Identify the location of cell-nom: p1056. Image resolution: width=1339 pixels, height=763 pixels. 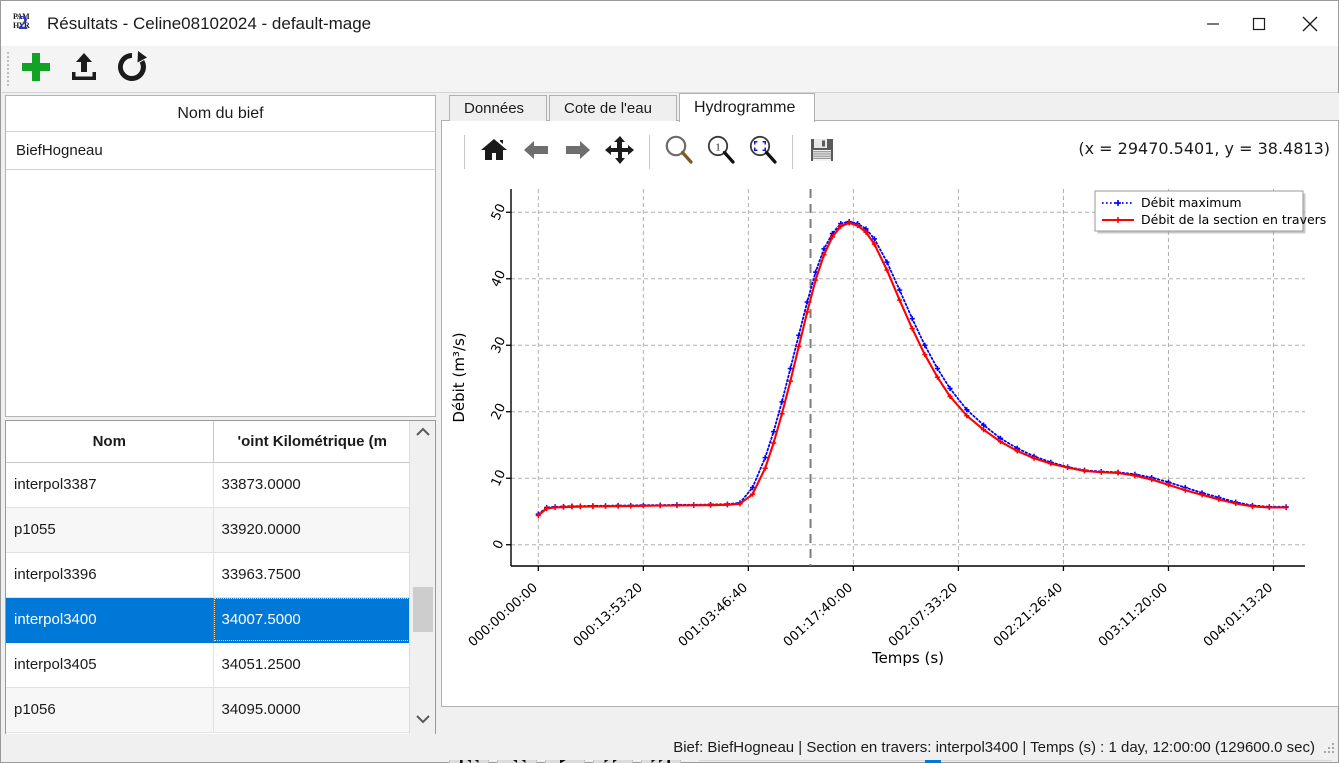
(110, 710).